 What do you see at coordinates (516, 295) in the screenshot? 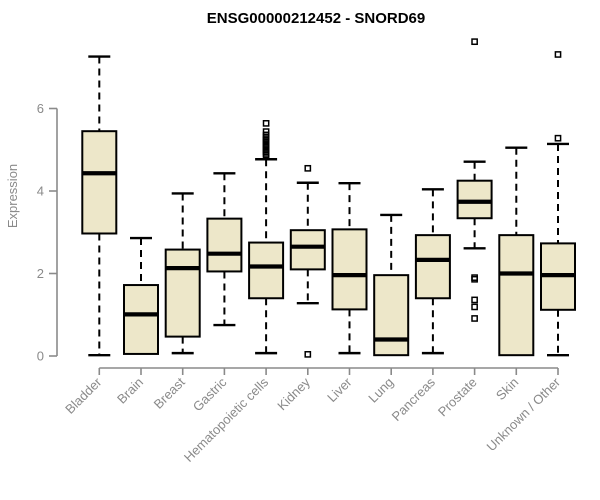
I see `iqr-box-skin` at bounding box center [516, 295].